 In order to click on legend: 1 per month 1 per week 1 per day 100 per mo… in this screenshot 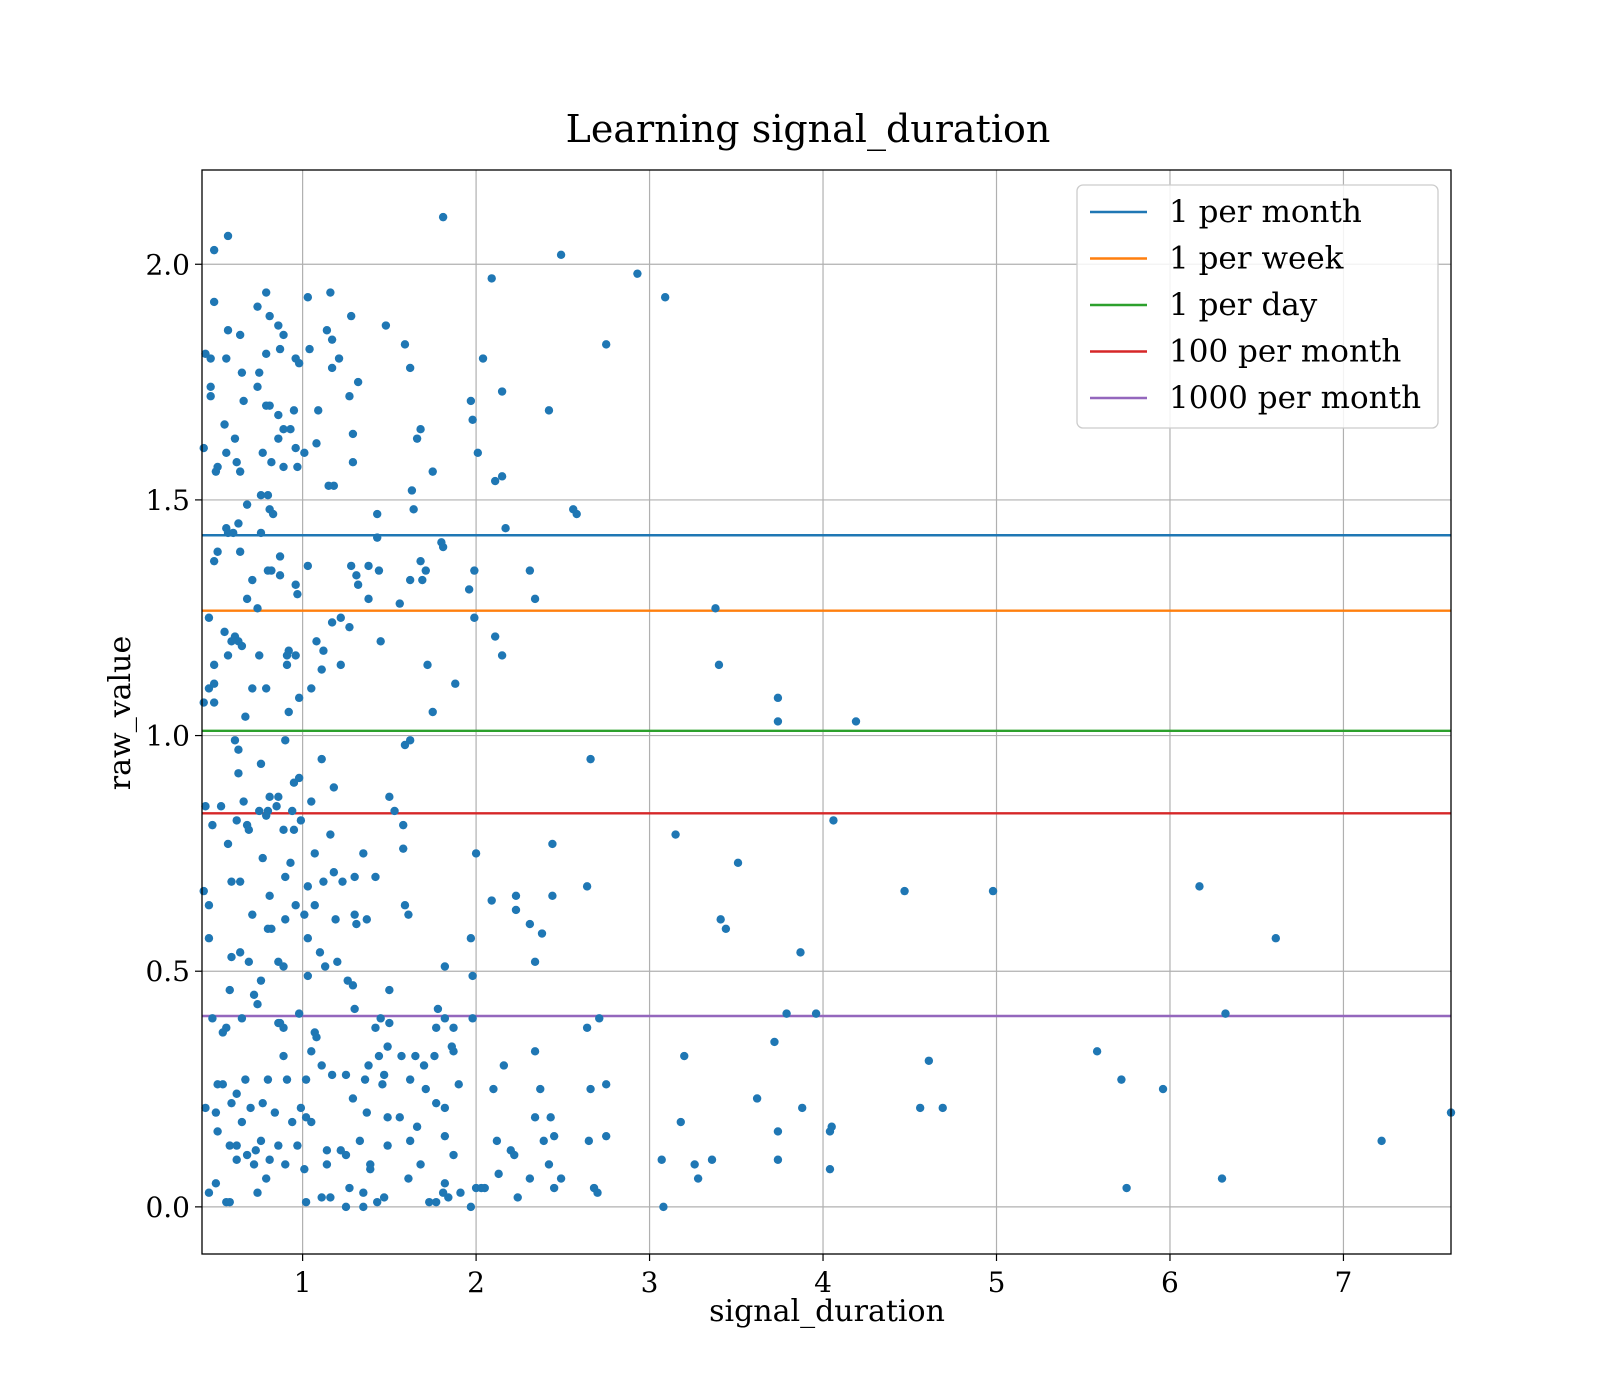, I will do `click(1257, 306)`.